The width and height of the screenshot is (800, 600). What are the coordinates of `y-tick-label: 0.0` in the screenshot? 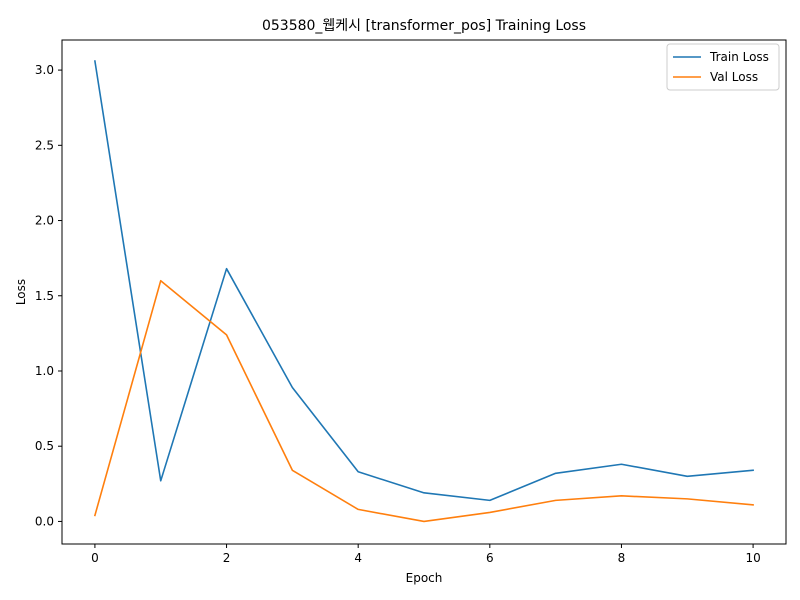 It's located at (44, 521).